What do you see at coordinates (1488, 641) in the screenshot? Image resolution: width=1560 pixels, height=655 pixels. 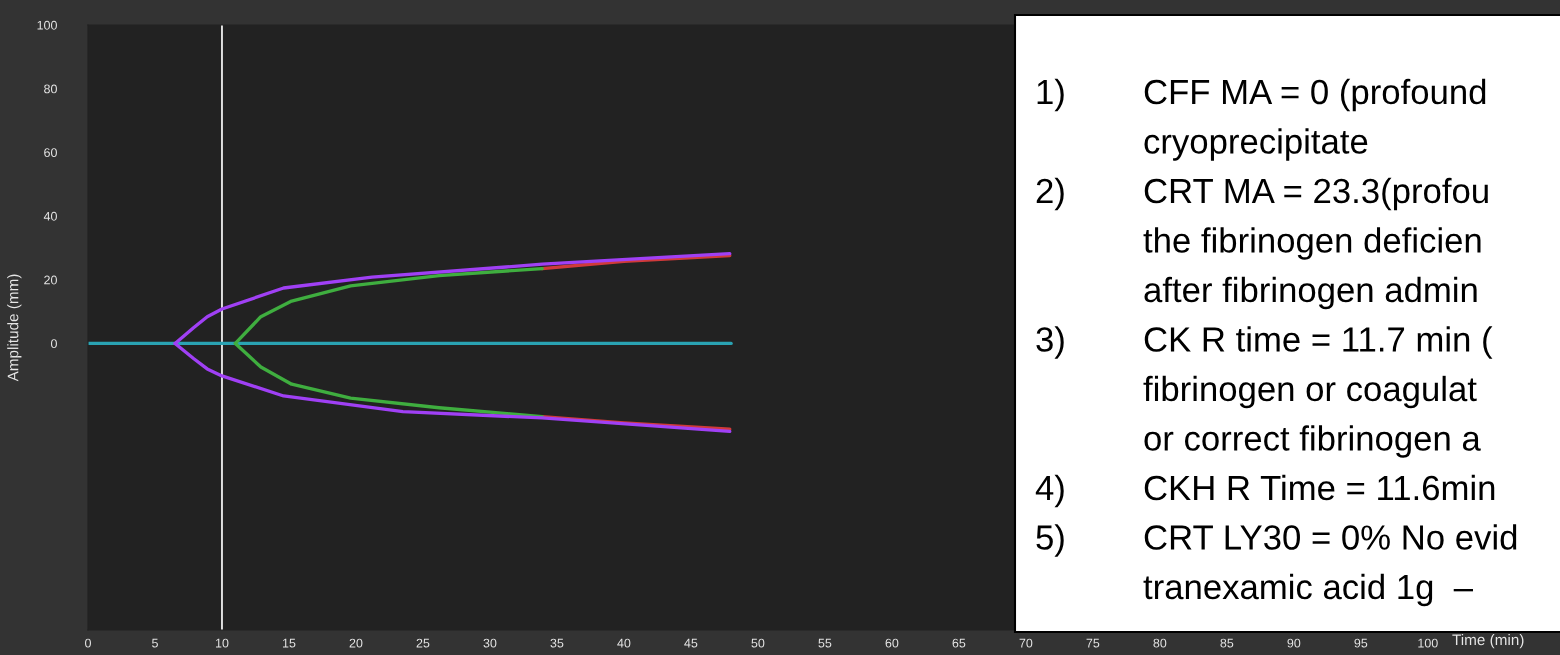 I see `x-axis-title: Time (min)` at bounding box center [1488, 641].